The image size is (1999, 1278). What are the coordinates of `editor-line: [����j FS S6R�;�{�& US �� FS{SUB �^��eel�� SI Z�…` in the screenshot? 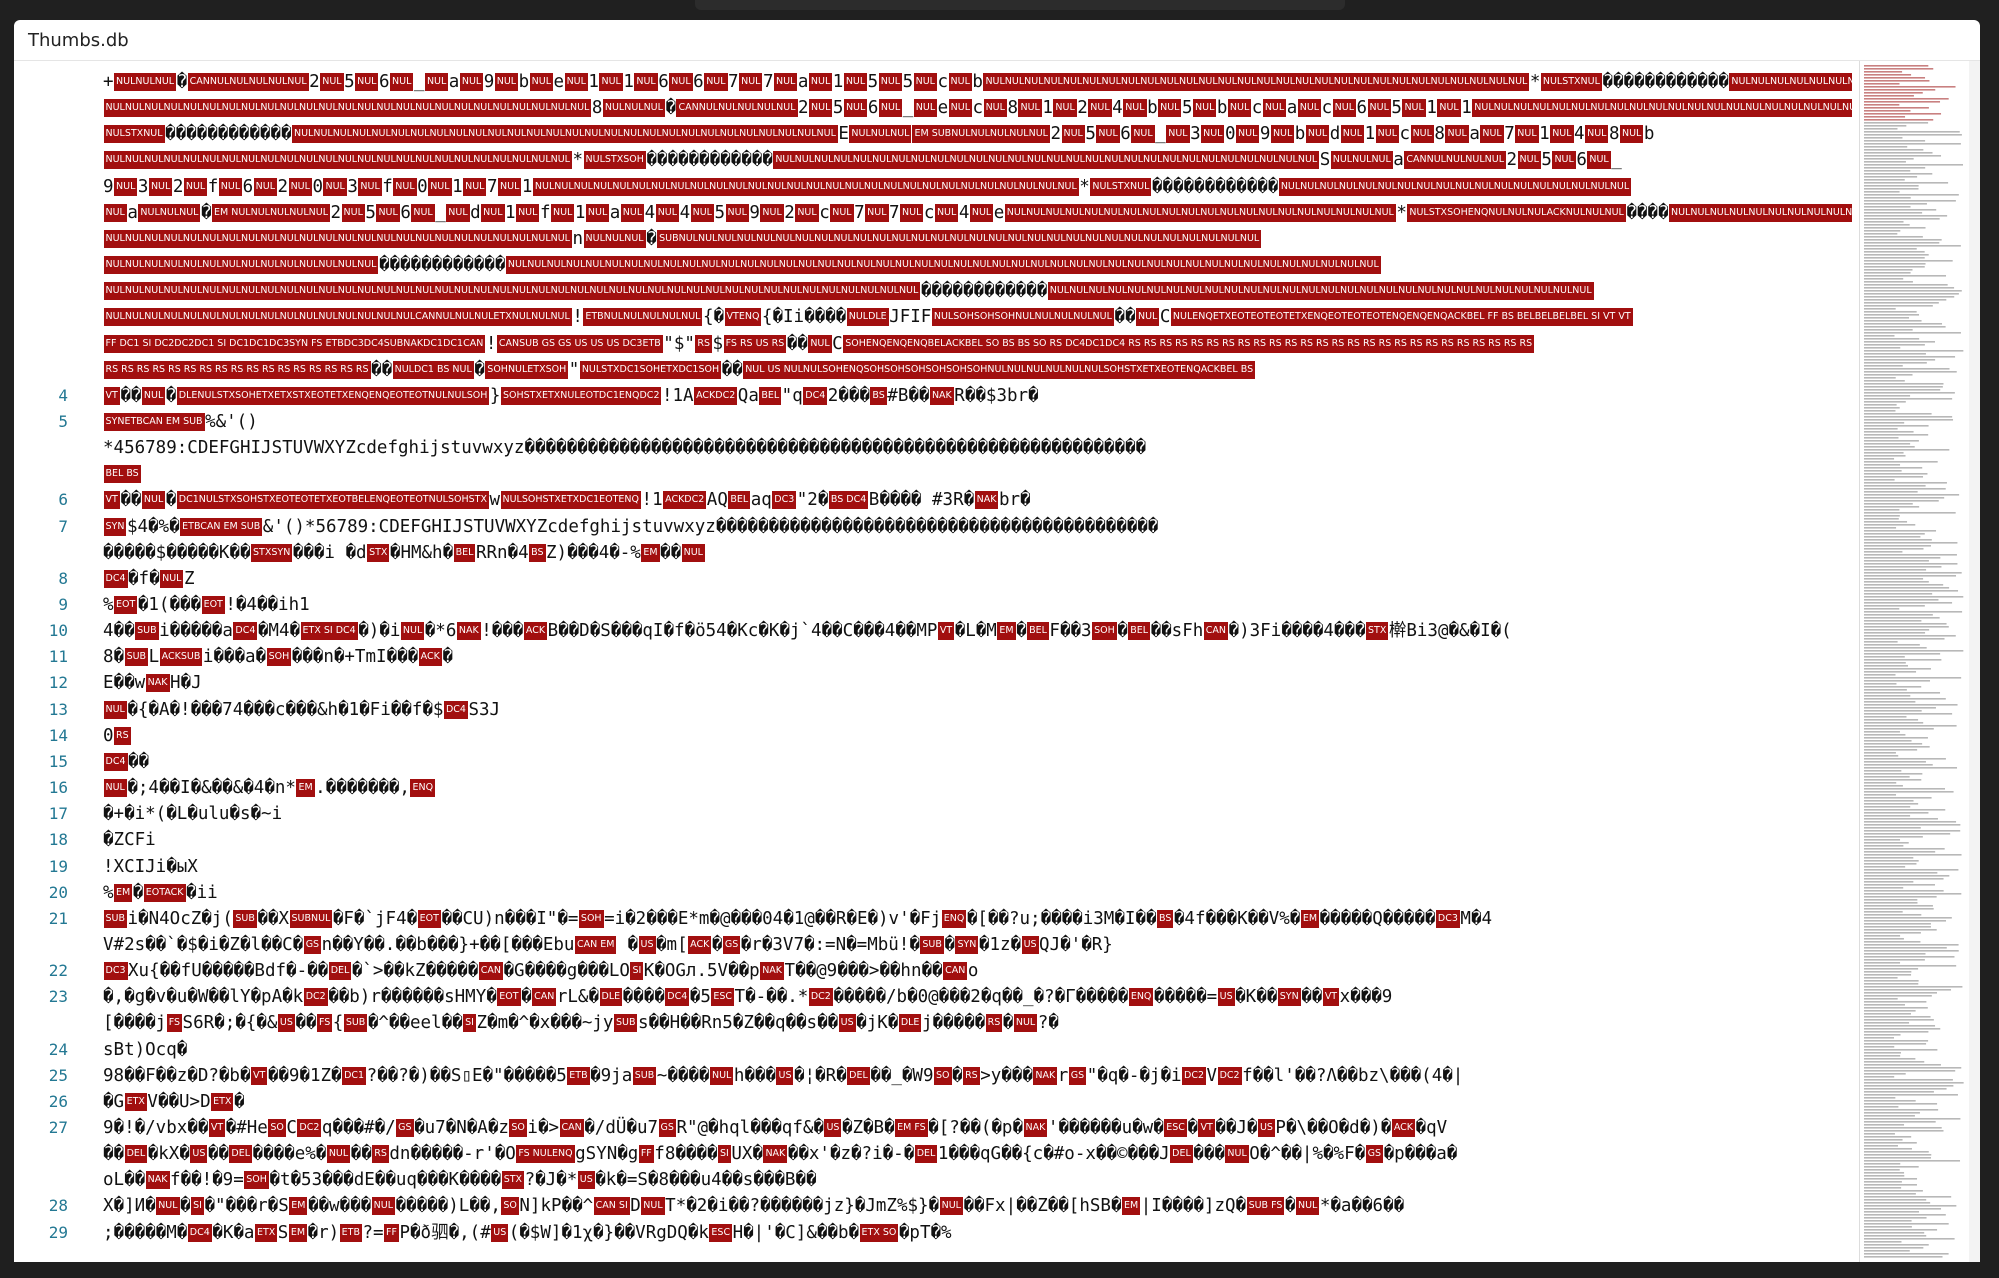 It's located at (933, 1023).